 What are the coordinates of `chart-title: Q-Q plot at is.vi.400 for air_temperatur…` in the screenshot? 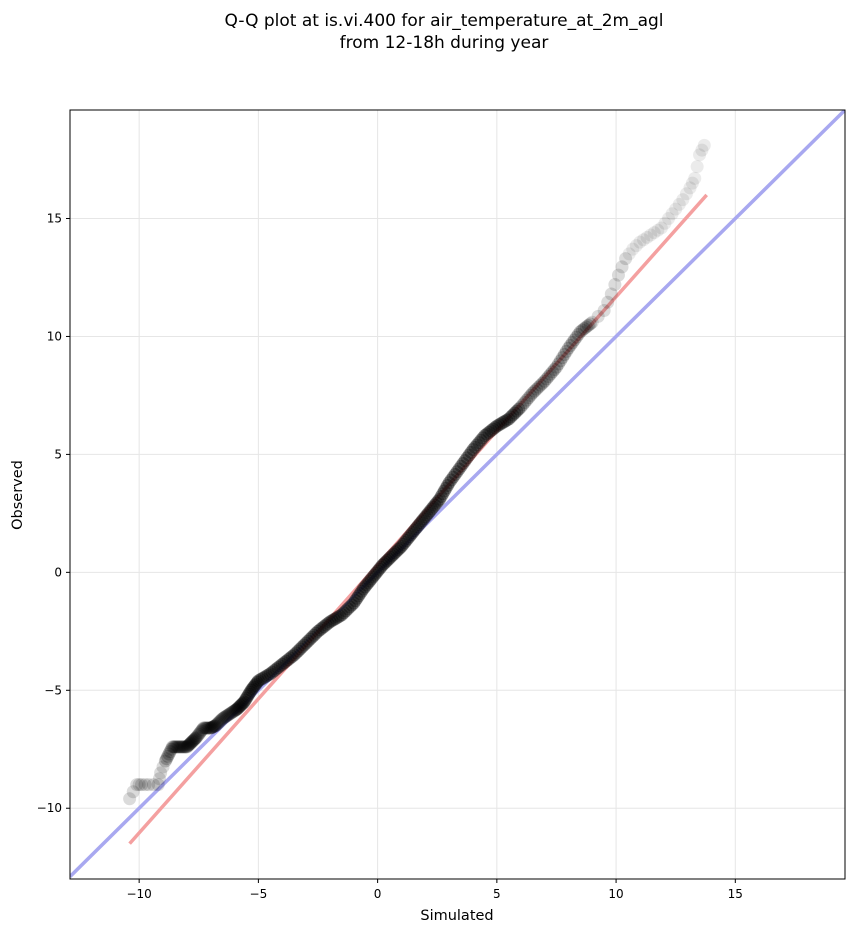 It's located at (443, 21).